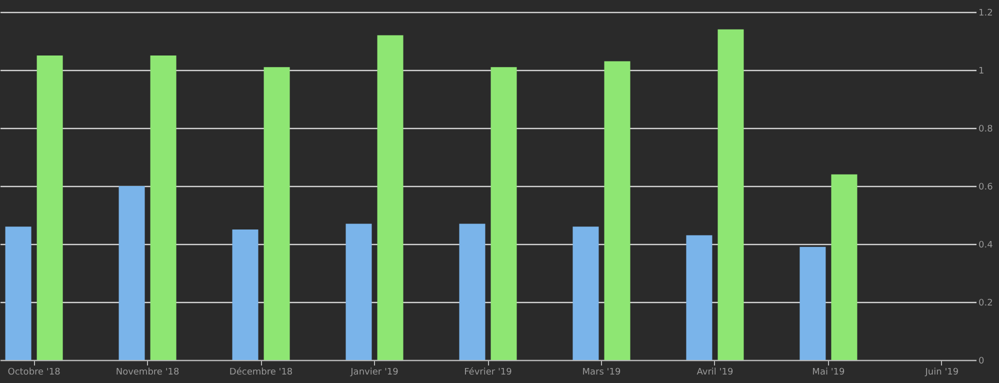 This screenshot has height=383, width=999. What do you see at coordinates (601, 373) in the screenshot?
I see `x-tick-label: Mars '19` at bounding box center [601, 373].